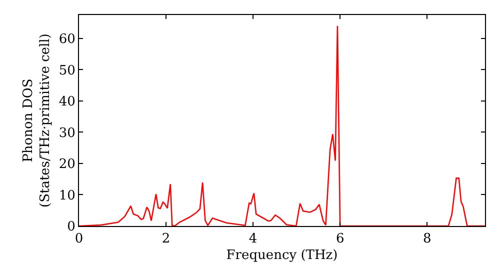  I want to click on y-tick-label: 30, so click(67, 133).